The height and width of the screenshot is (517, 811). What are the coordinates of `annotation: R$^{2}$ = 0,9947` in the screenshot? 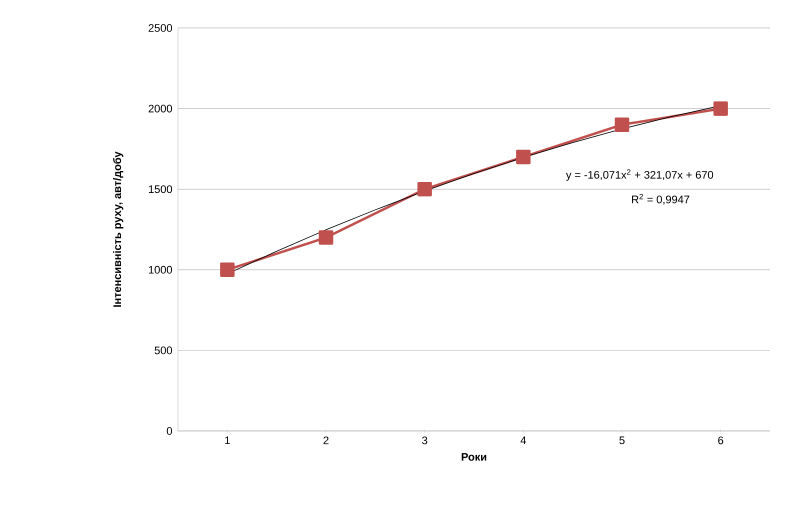 It's located at (661, 199).